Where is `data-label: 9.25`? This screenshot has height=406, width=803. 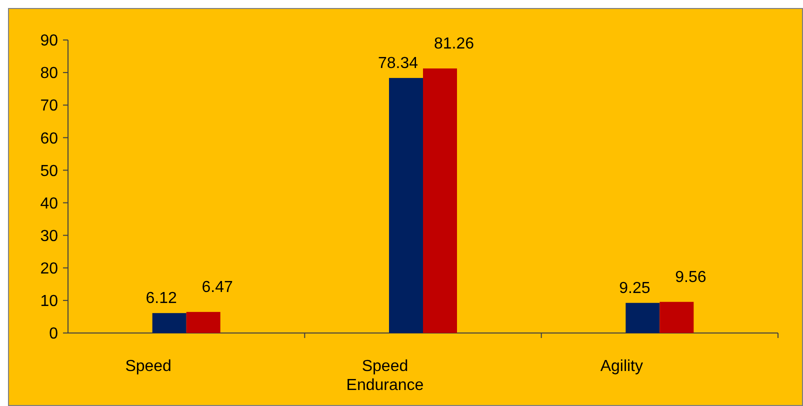 data-label: 9.25 is located at coordinates (634, 288).